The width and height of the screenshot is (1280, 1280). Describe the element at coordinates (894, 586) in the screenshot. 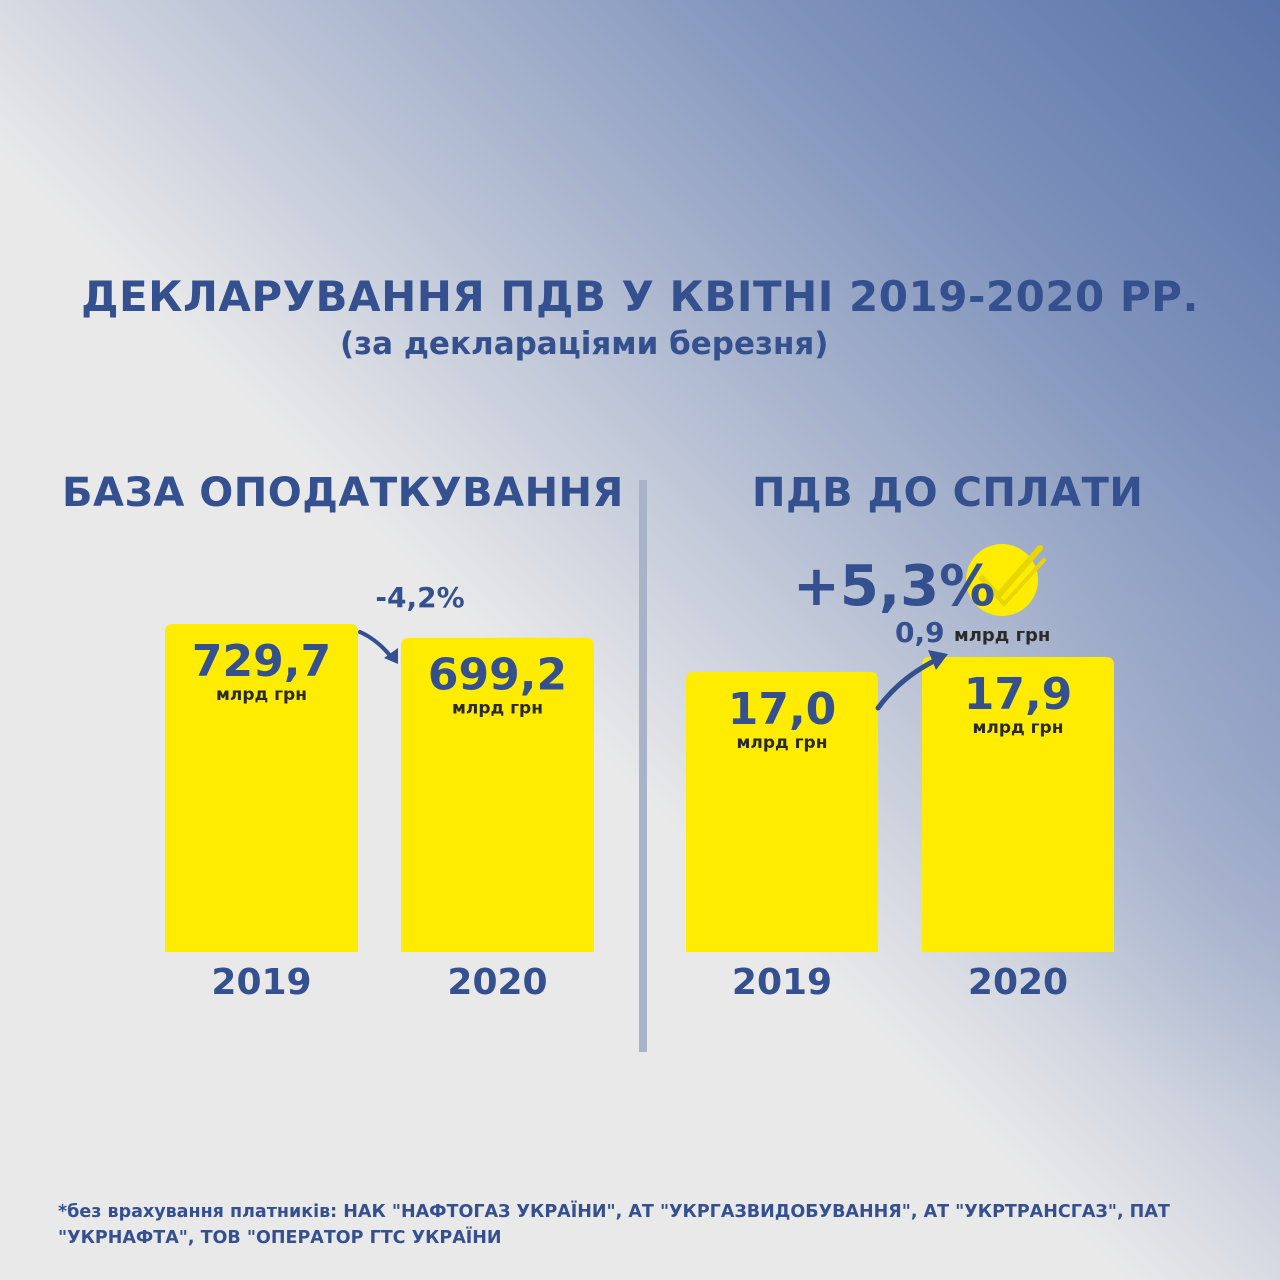

I see `change-label-vat-payable: +5,3%` at that location.